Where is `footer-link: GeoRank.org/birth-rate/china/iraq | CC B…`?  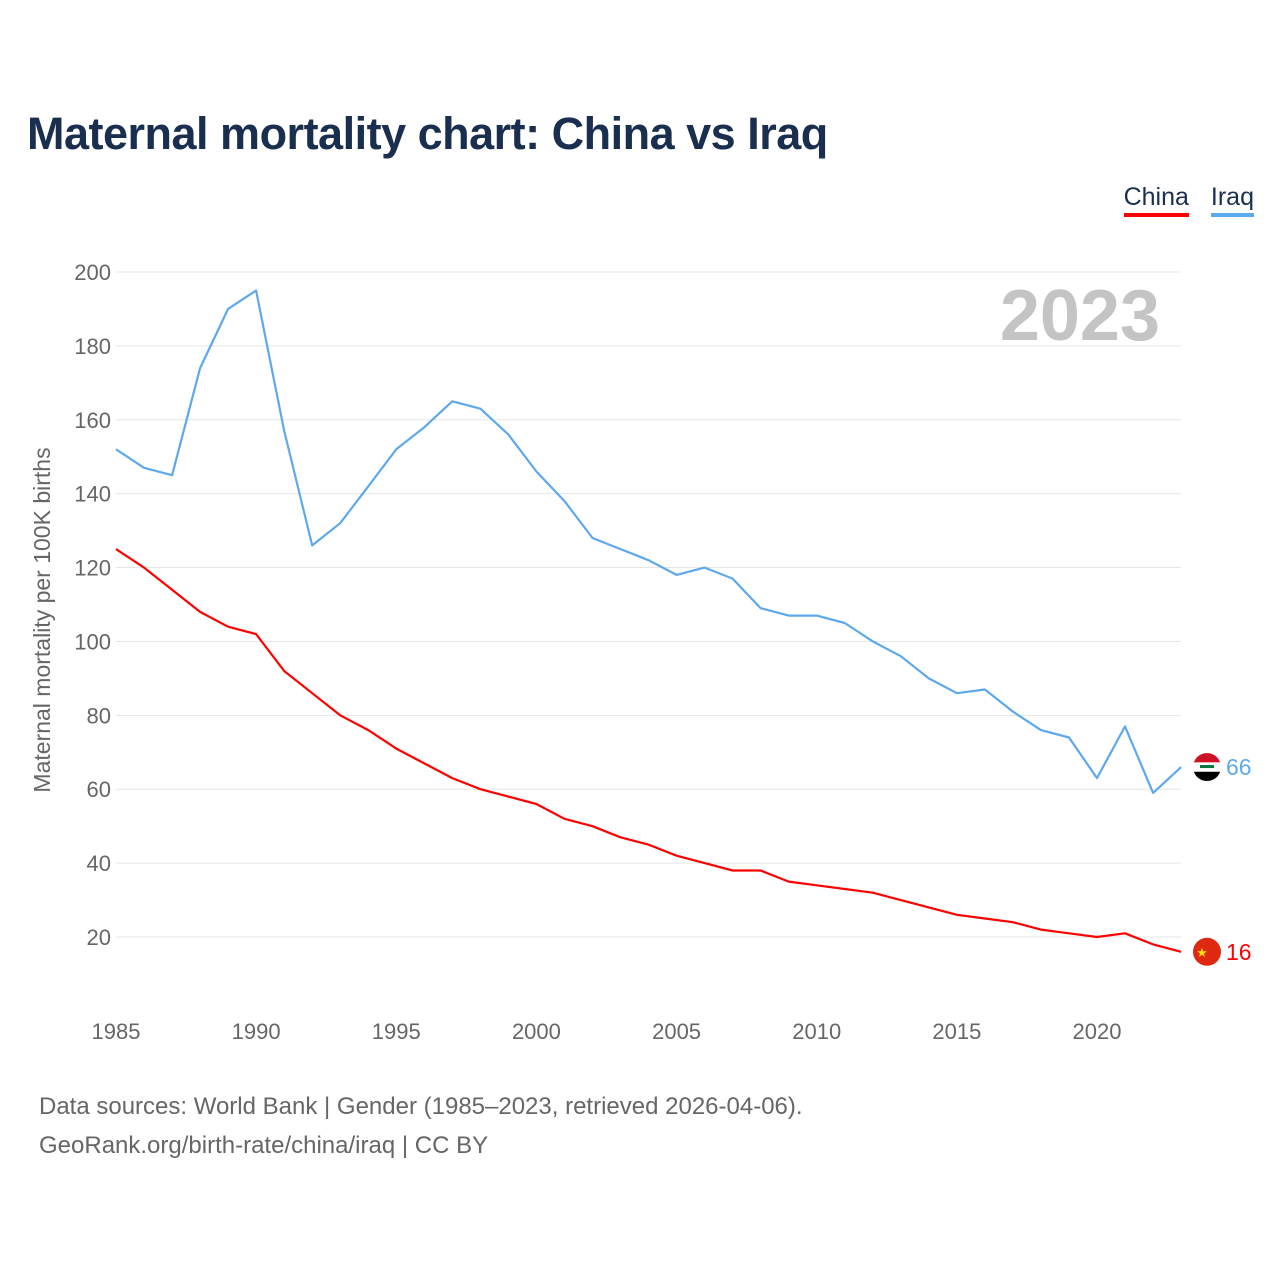 footer-link: GeoRank.org/birth-rate/china/iraq | CC B… is located at coordinates (264, 1145).